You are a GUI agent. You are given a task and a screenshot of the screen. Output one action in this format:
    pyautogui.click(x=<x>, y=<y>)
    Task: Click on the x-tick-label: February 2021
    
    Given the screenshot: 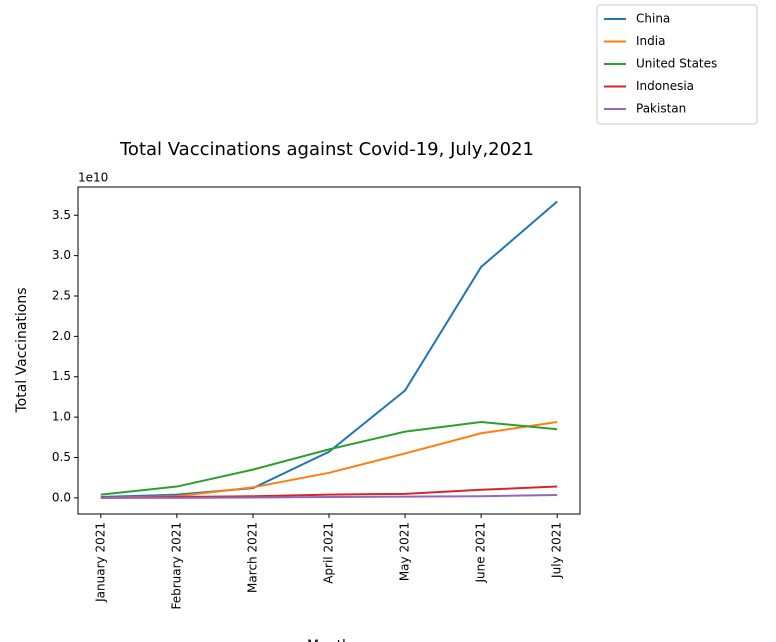 What is the action you would take?
    pyautogui.click(x=176, y=566)
    